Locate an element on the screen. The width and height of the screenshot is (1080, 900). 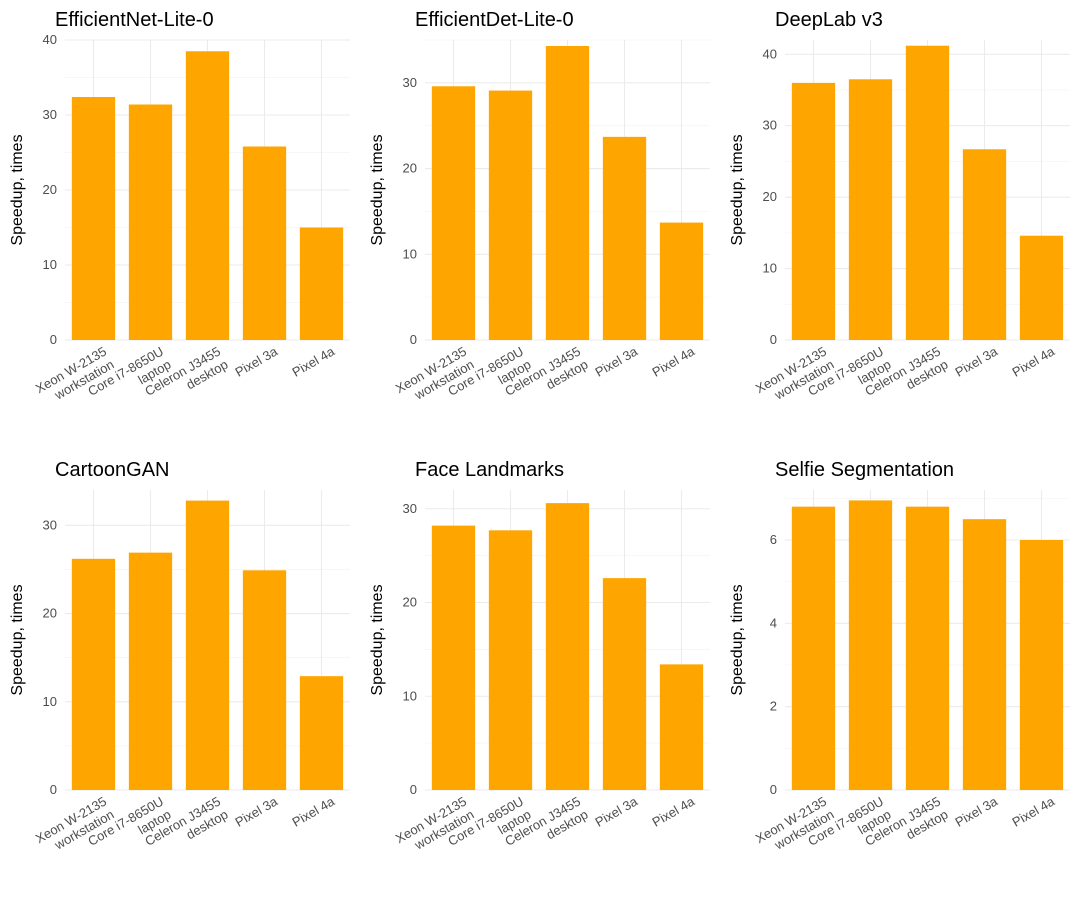
chart-title: EfficientDet-Lite-0 is located at coordinates (494, 20).